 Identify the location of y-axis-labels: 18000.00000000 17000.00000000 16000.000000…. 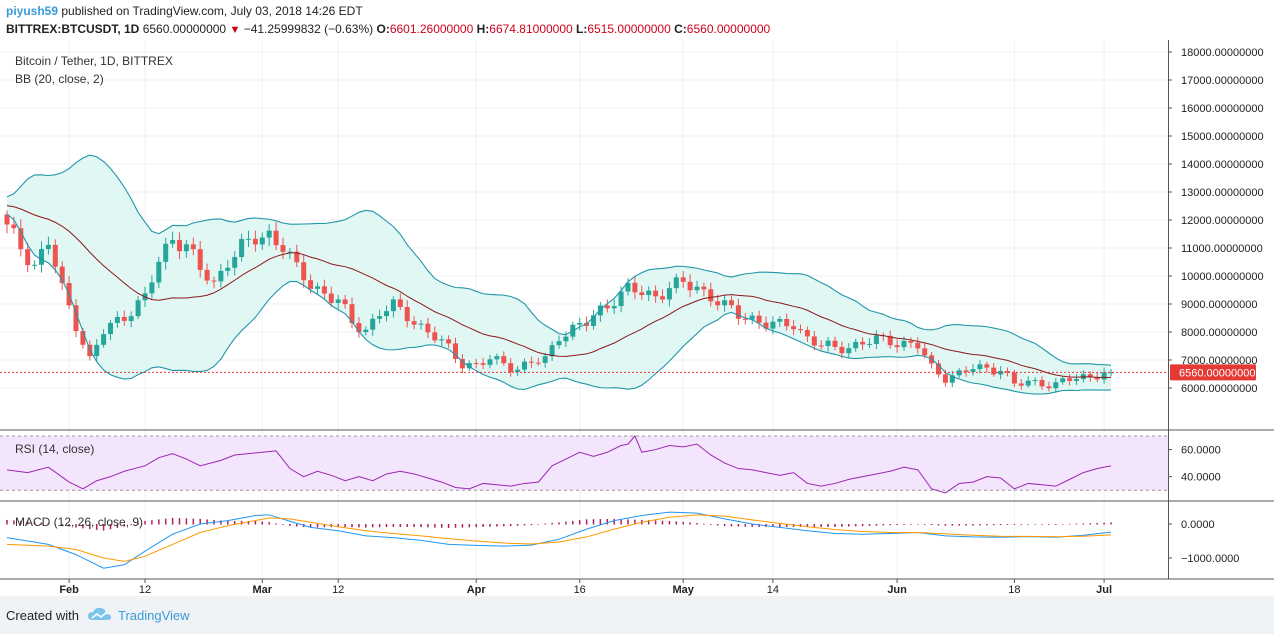
(1216, 306).